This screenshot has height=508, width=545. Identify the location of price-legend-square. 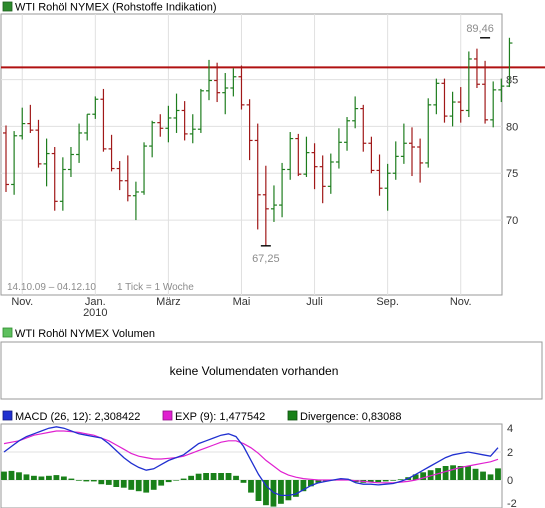
(7, 6).